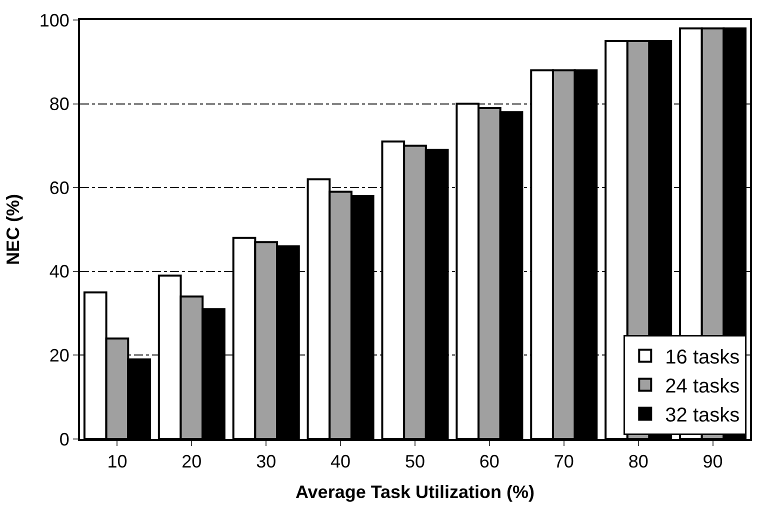 The width and height of the screenshot is (762, 514). What do you see at coordinates (340, 462) in the screenshot?
I see `x-tick-label: 40` at bounding box center [340, 462].